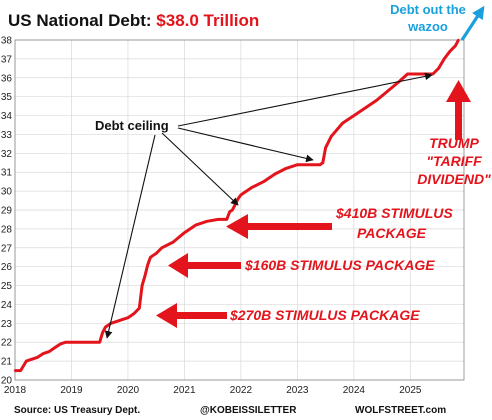 The image size is (492, 420). I want to click on trump-arrow, so click(458, 110).